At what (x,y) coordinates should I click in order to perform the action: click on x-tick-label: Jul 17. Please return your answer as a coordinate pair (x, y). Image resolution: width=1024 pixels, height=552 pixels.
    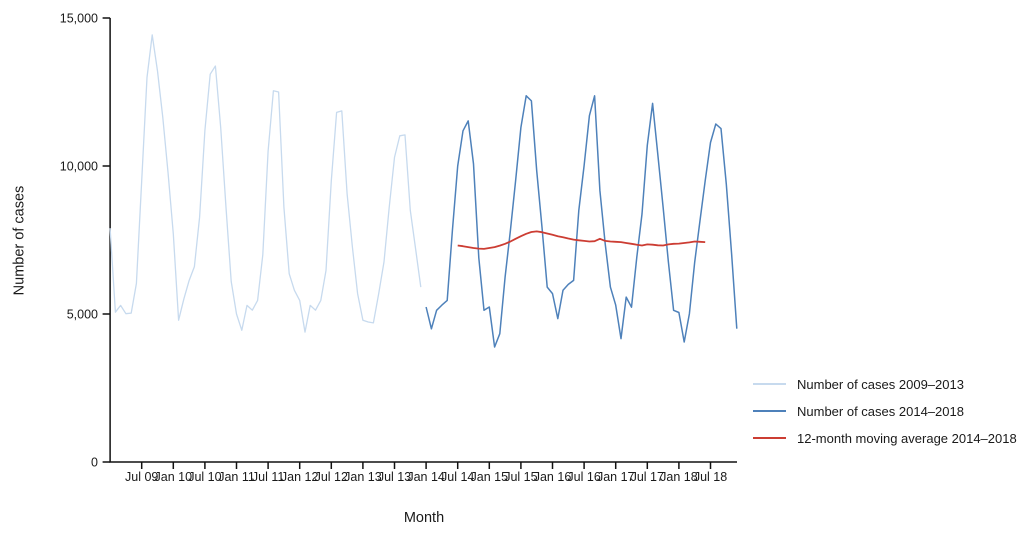
    Looking at the image, I should click on (647, 477).